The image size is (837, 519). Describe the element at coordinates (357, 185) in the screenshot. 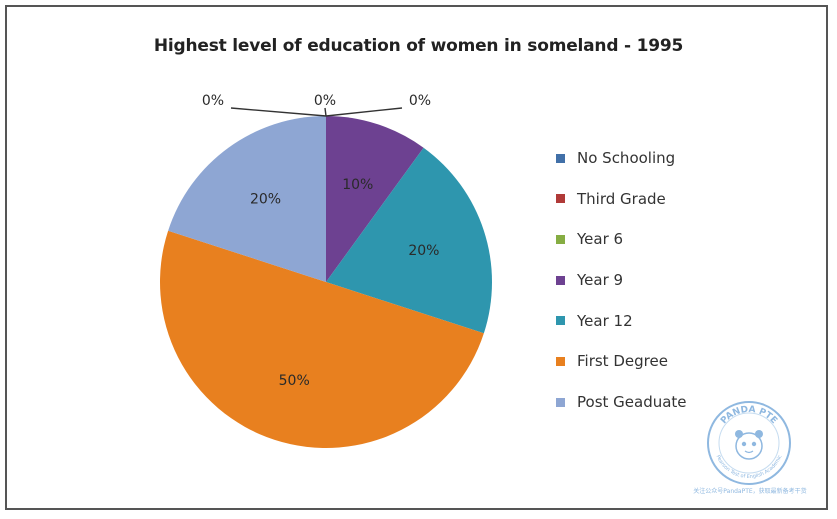

I see `slice-label-year-9: 10%` at that location.